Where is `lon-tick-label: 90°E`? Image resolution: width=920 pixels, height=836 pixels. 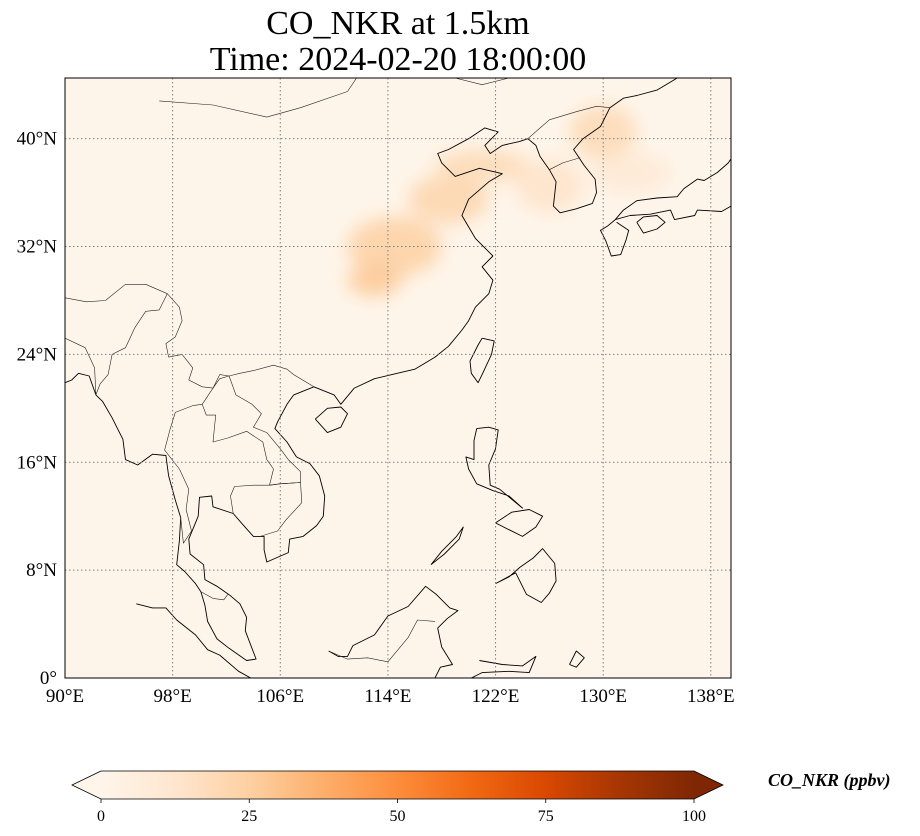 lon-tick-label: 90°E is located at coordinates (65, 696).